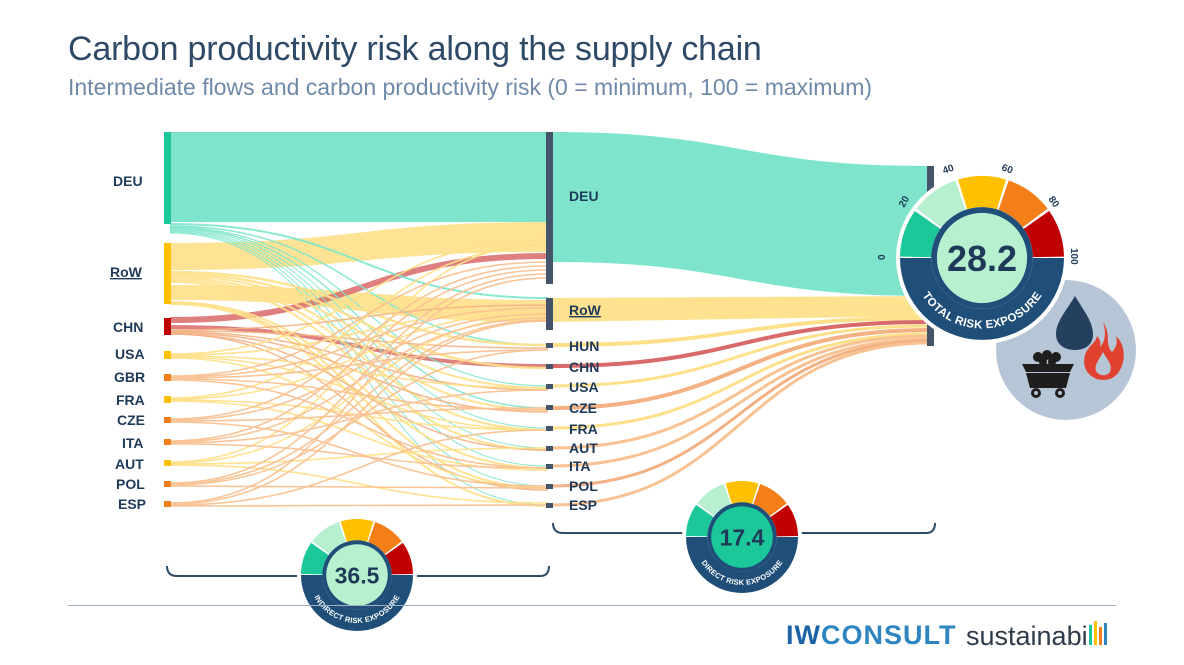 Image resolution: width=1184 pixels, height=665 pixels. What do you see at coordinates (128, 181) in the screenshot?
I see `label-left-deu: DEU` at bounding box center [128, 181].